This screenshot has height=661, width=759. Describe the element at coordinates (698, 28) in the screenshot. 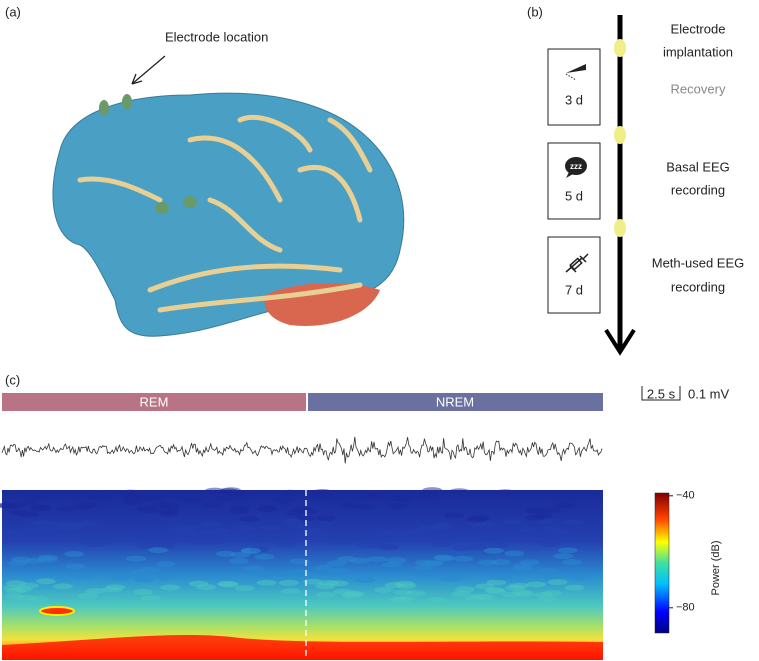

I see `stage-label: Electrode` at that location.